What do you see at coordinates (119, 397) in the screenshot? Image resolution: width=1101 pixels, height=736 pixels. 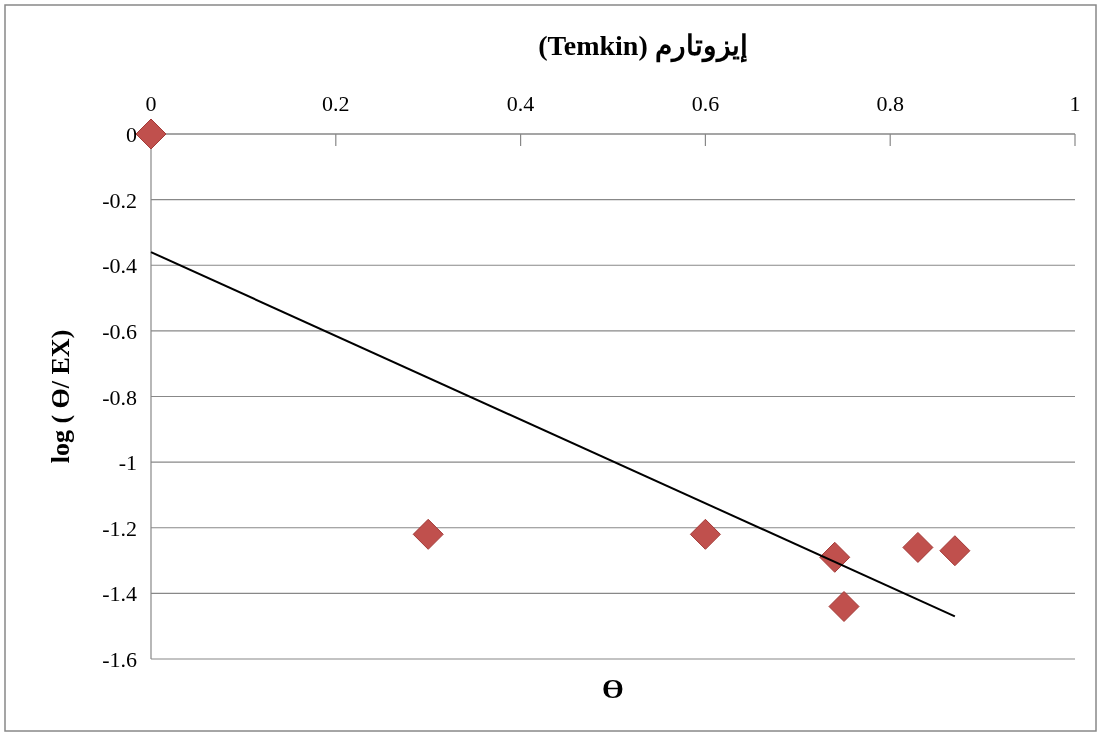 I see `y-tick-label: -0.8` at bounding box center [119, 397].